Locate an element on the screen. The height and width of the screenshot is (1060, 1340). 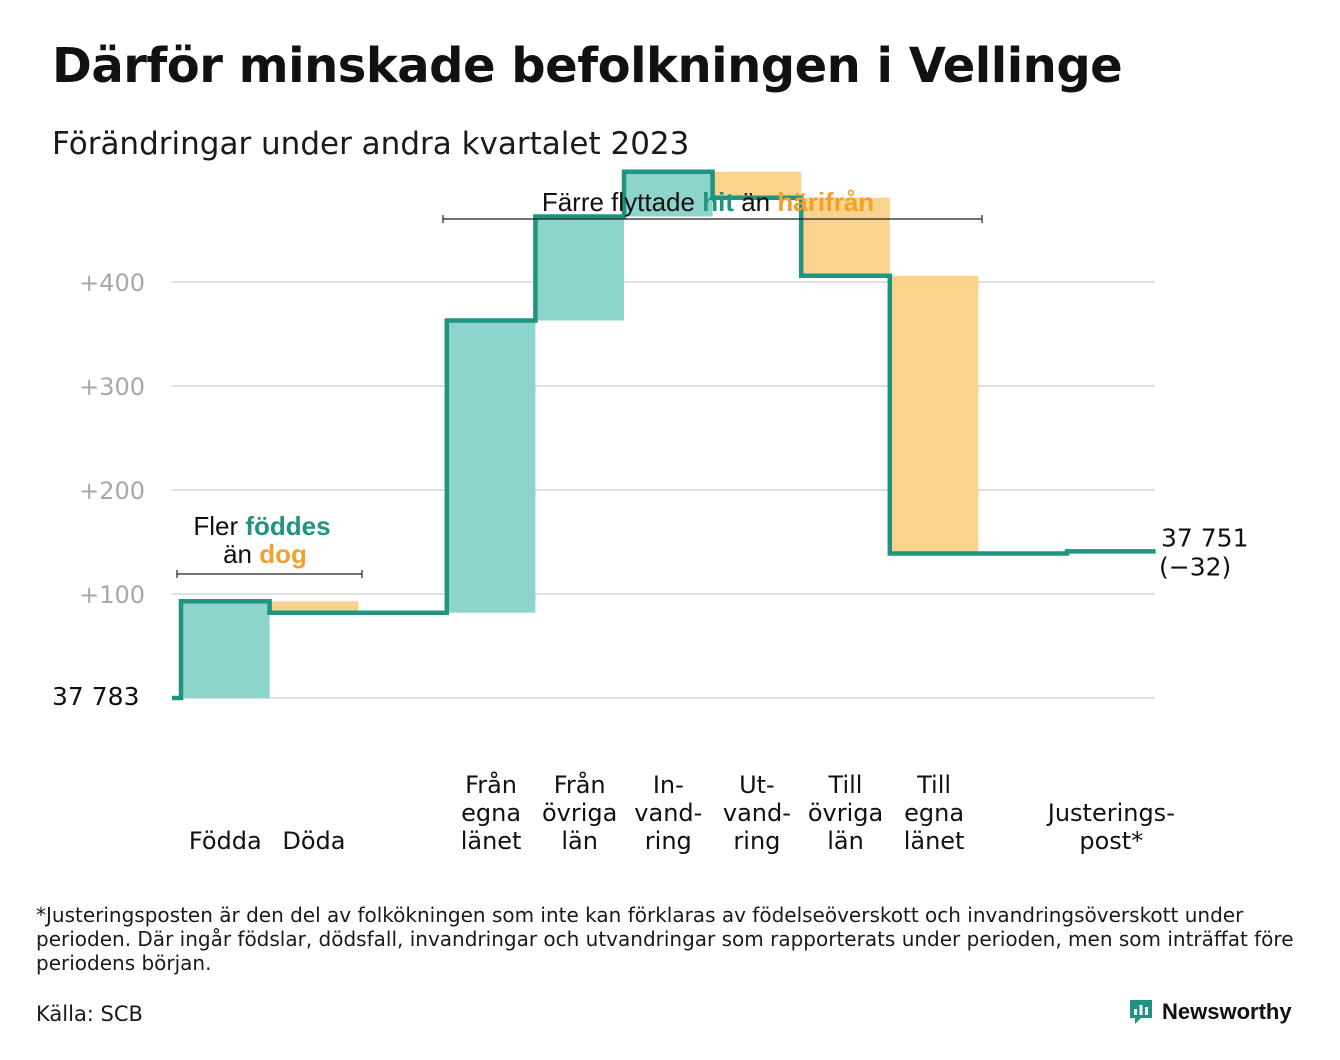
births-annotation-line2: än dog is located at coordinates (265, 554).